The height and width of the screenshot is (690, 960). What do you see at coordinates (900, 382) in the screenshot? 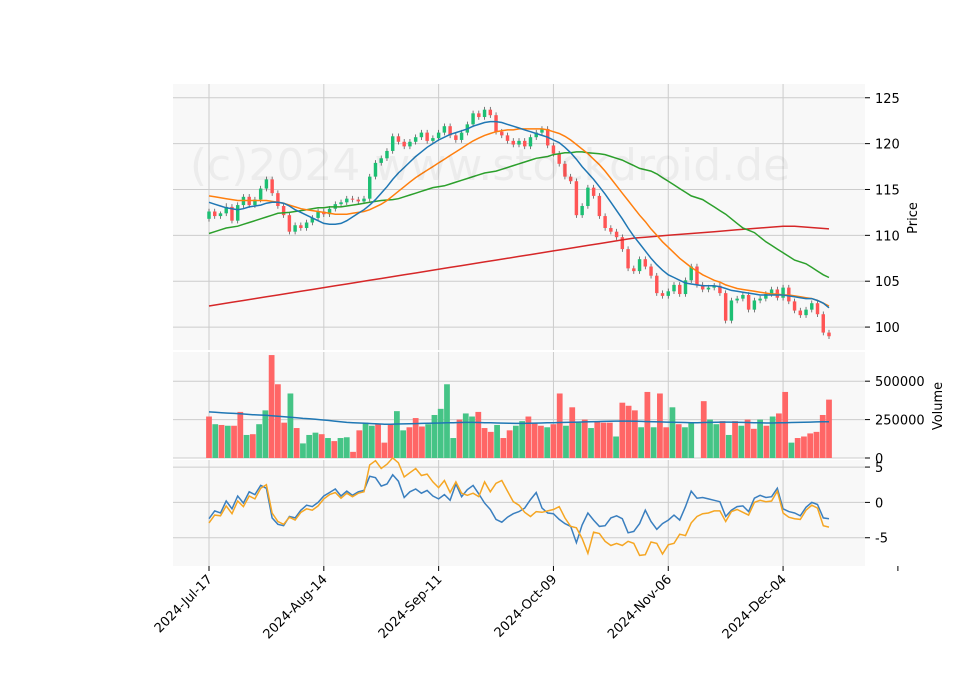
I see `volume-y-tick-label: 500000` at bounding box center [900, 382].